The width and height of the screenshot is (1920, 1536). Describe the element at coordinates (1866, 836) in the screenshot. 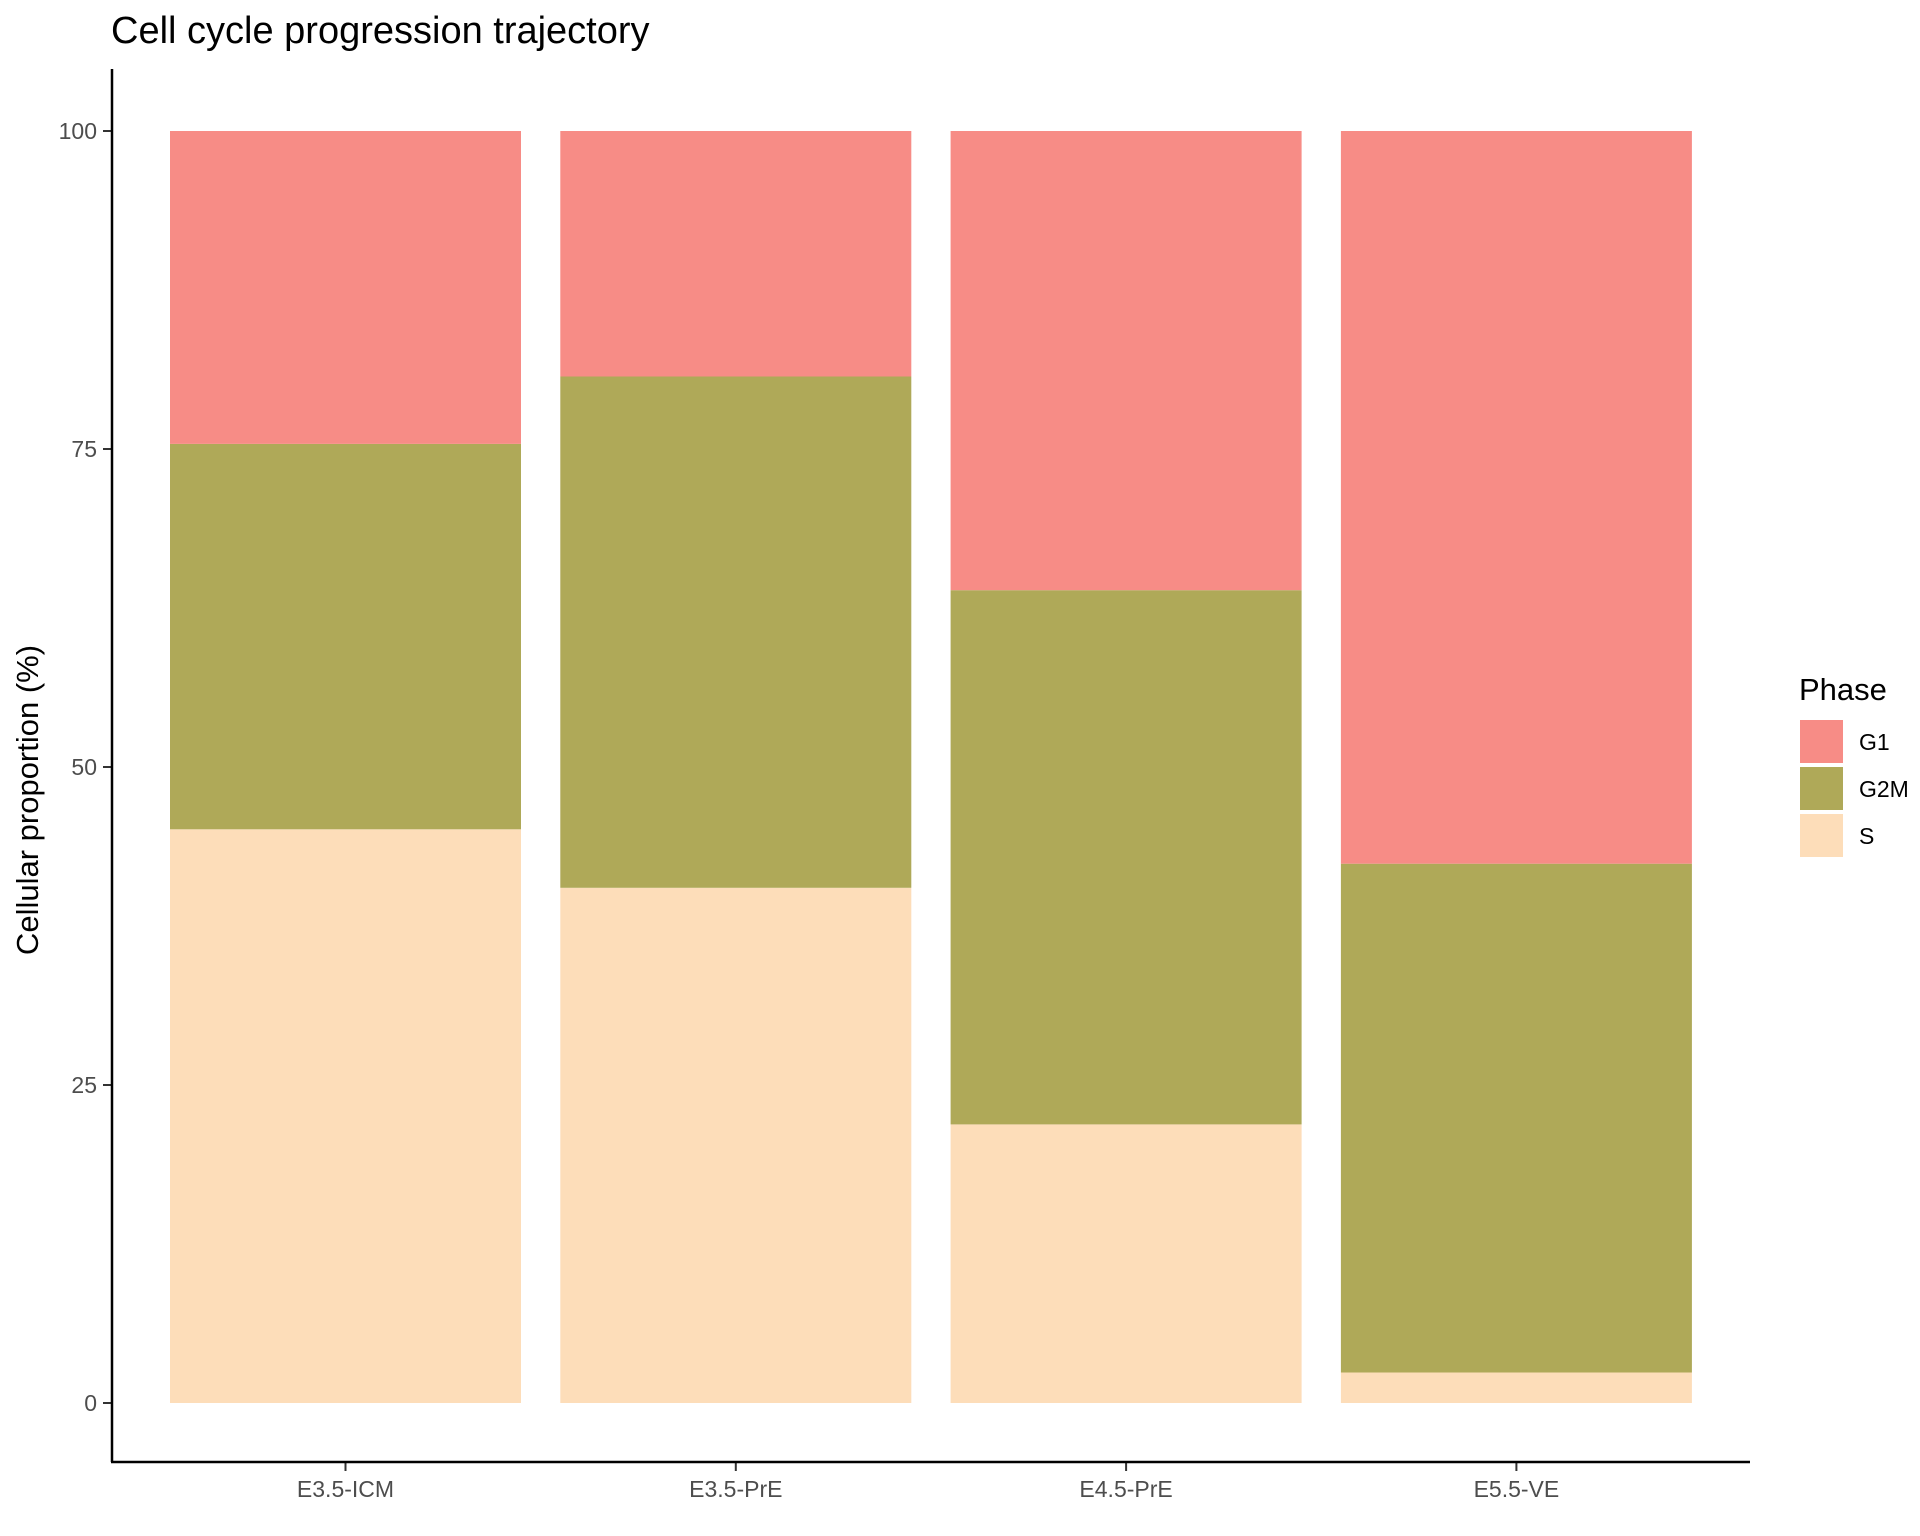

I see `legend-label-s: S` at that location.